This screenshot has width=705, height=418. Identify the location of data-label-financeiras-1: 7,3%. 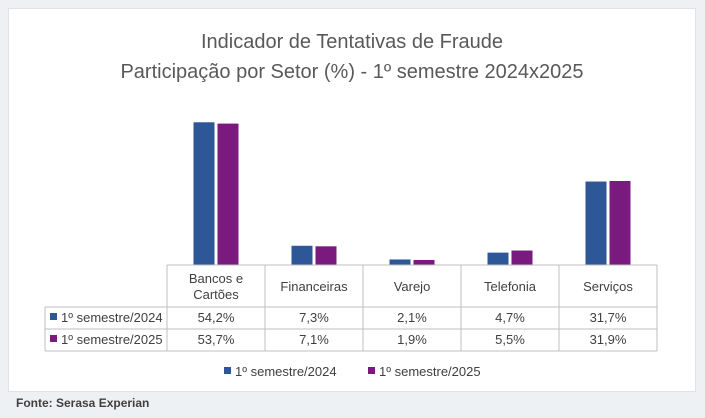
(314, 317).